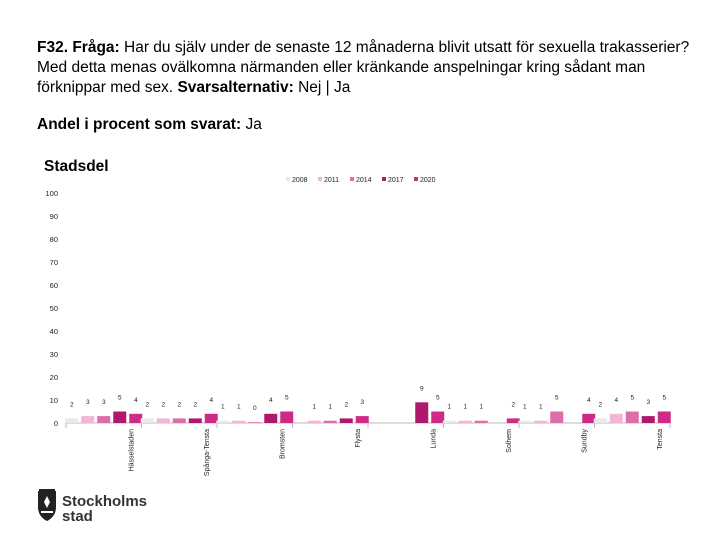 Image resolution: width=720 pixels, height=540 pixels. Describe the element at coordinates (47, 505) in the screenshot. I see `city-logo-icon` at that location.